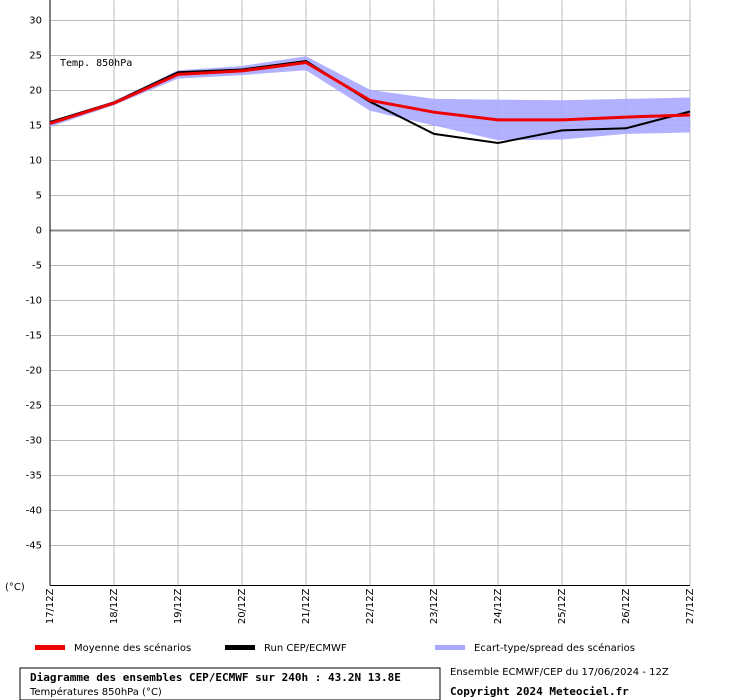 This screenshot has width=740, height=700. I want to click on y-tick-label: 5, so click(39, 196).